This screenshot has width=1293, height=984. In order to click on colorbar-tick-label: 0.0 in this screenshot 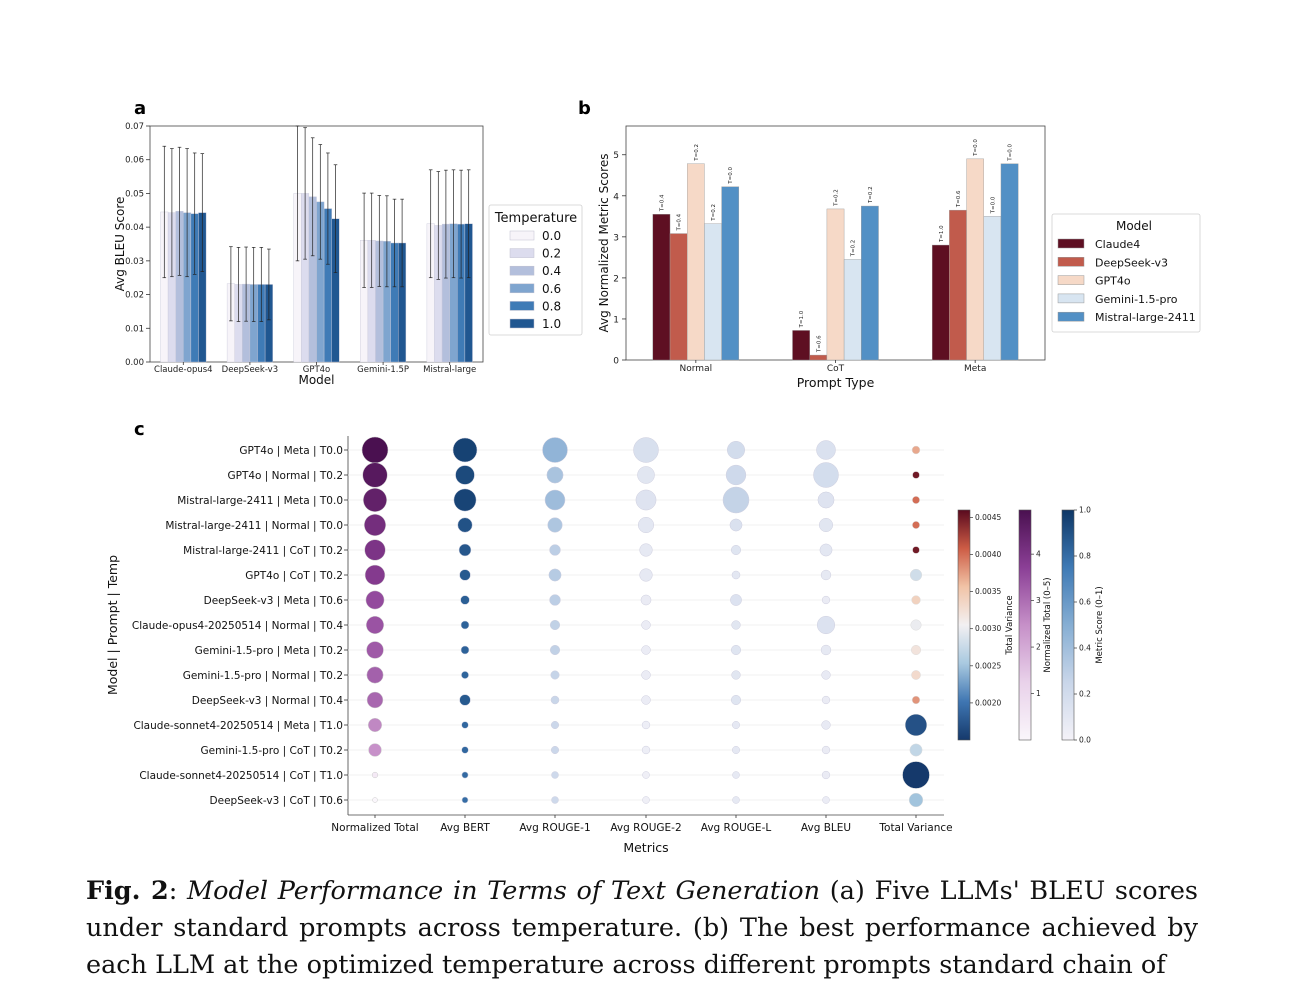, I will do `click(1085, 740)`.